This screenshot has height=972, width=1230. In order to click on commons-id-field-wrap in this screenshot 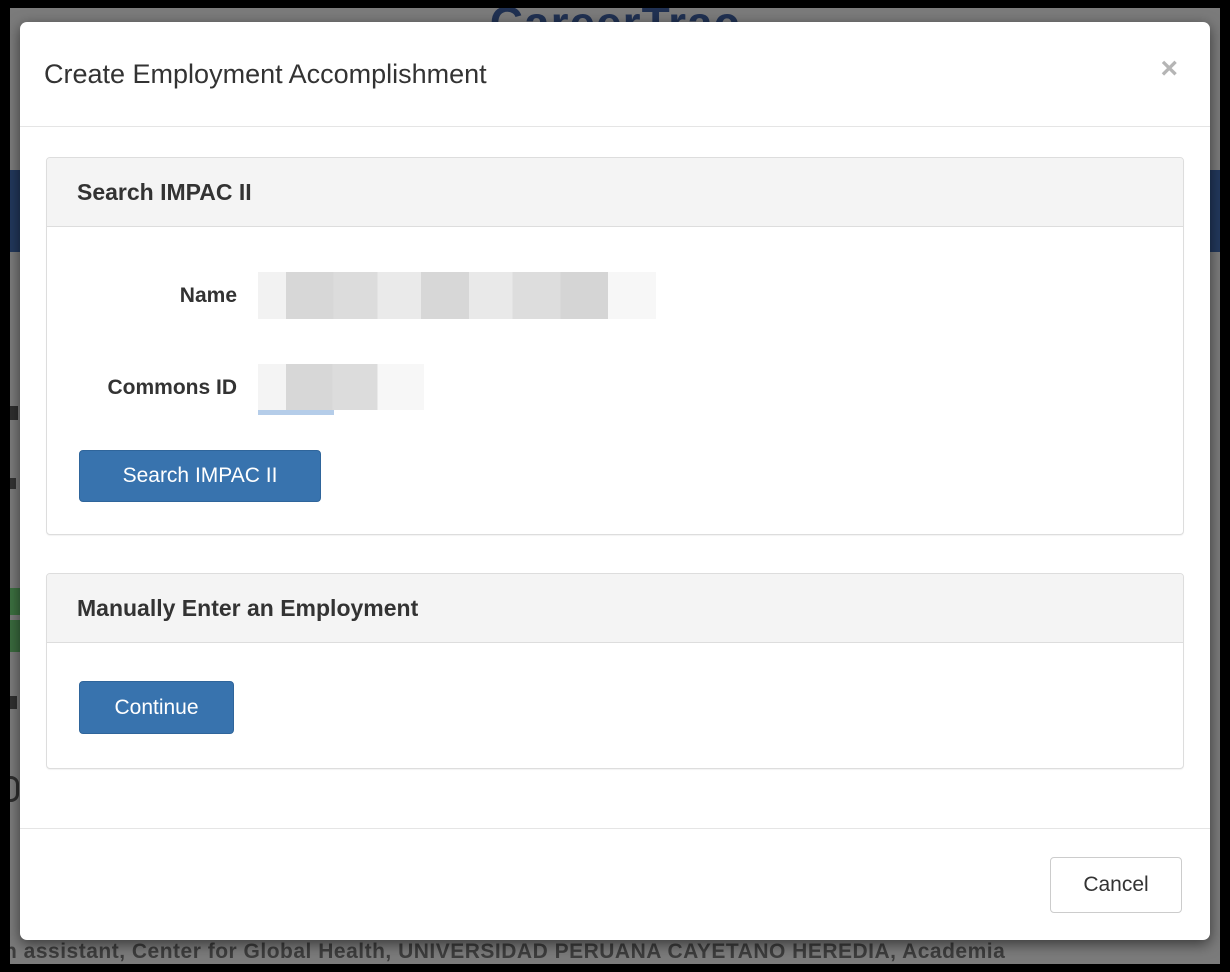, I will do `click(341, 389)`.